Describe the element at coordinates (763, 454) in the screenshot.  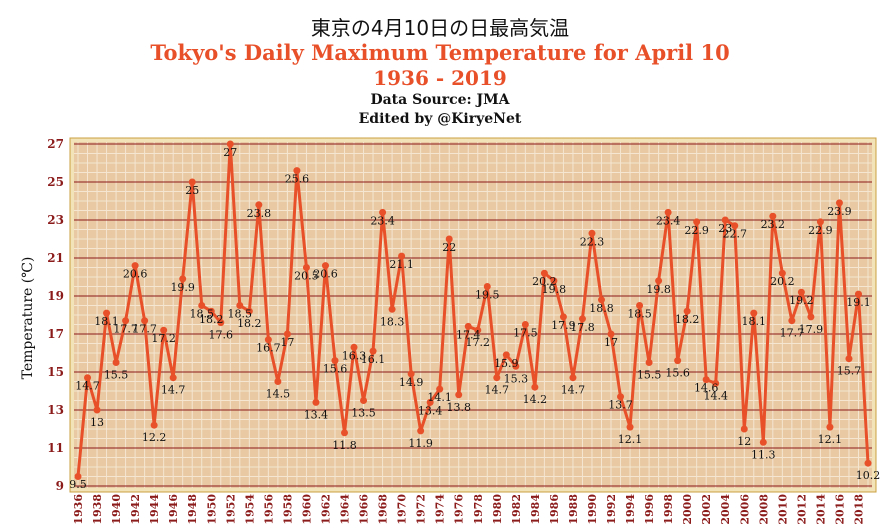
I see `data-label: 11.3` at that location.